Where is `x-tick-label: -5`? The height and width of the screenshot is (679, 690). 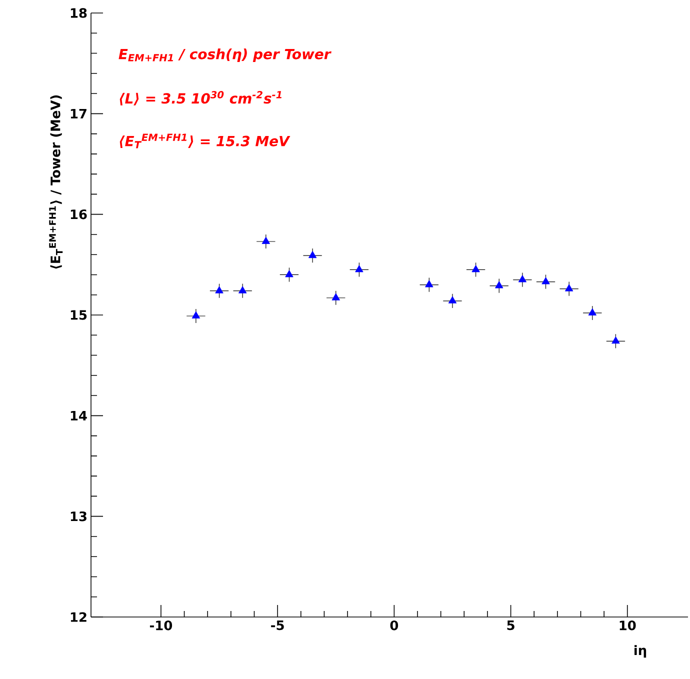
x-tick-label: -5 is located at coordinates (277, 625).